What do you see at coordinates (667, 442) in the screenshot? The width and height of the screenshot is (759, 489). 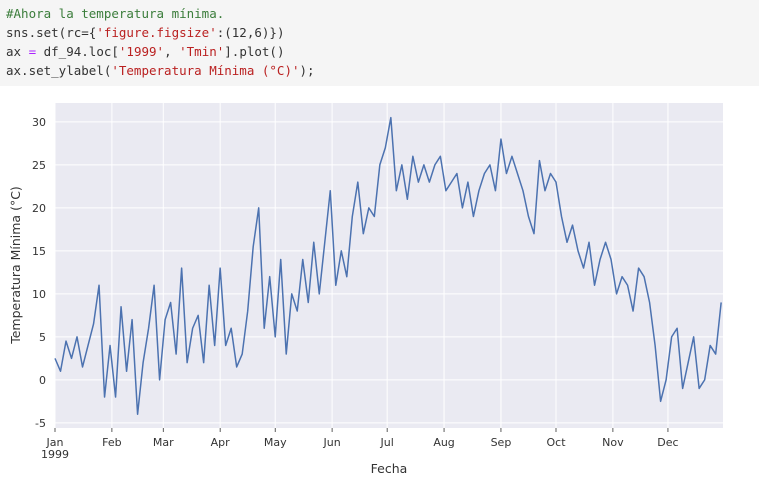 I see `x-tick-label: Dec` at bounding box center [667, 442].